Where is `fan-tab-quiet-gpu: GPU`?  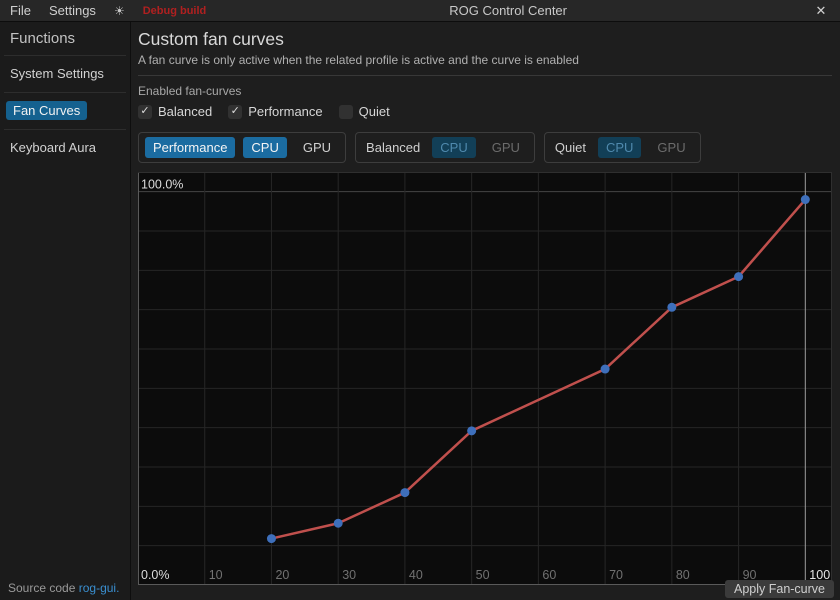
fan-tab-quiet-gpu: GPU is located at coordinates (671, 147).